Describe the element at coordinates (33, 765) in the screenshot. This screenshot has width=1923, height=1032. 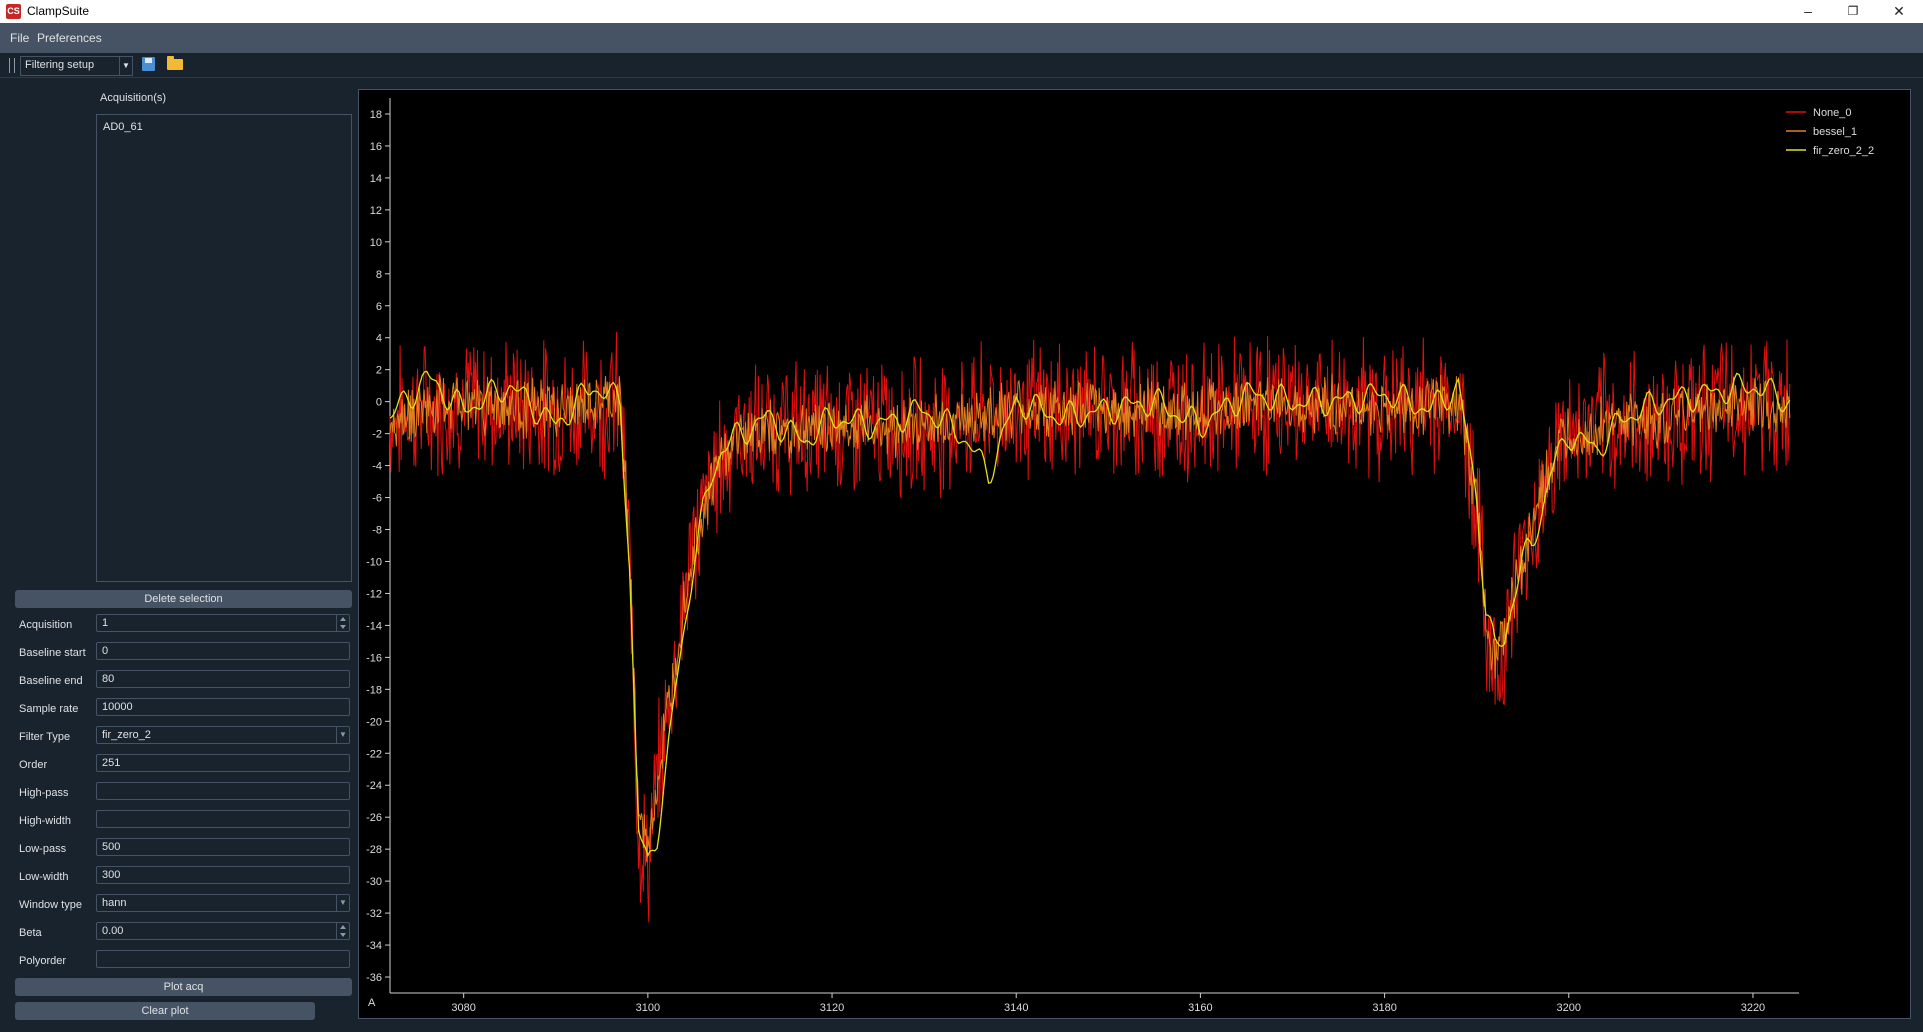
I see `order-label: Order` at that location.